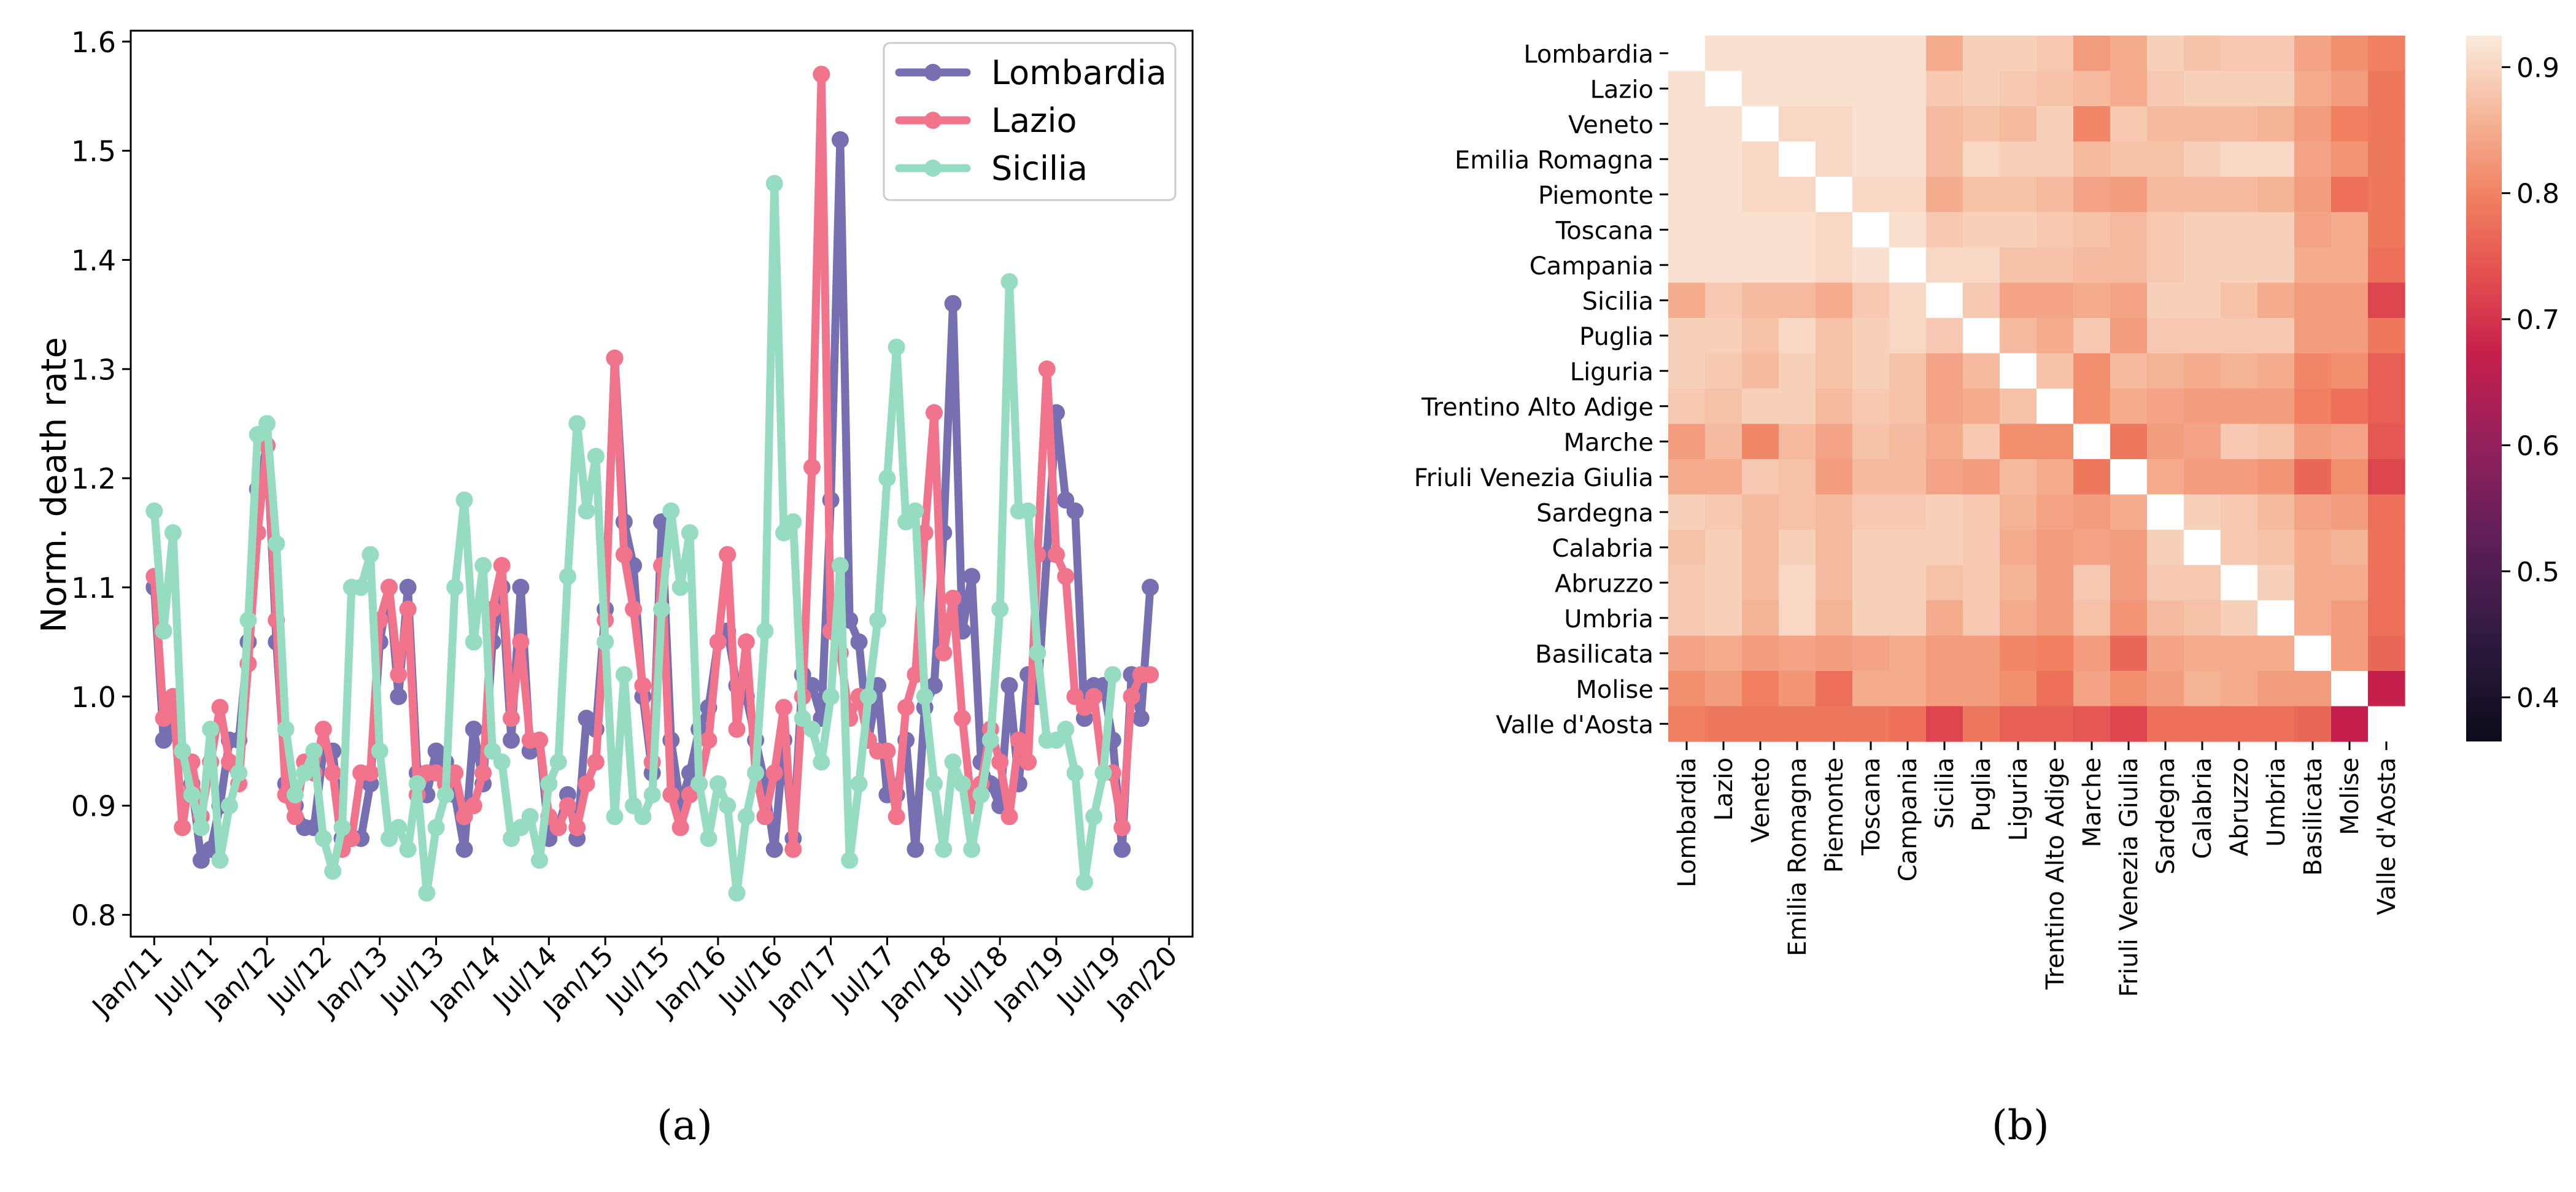  Describe the element at coordinates (94, 151) in the screenshot. I see `y-tick-label: 1.5` at that location.